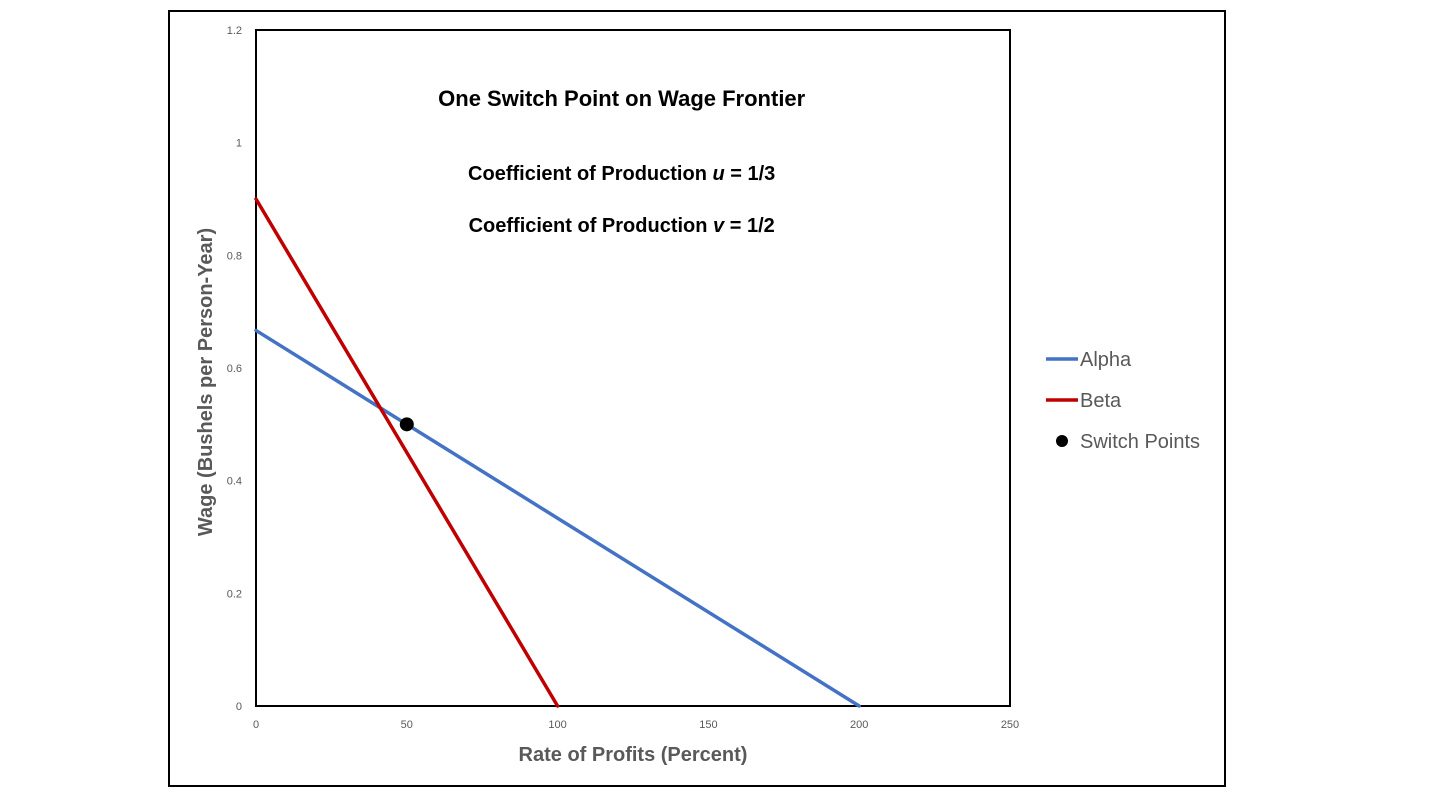  Describe the element at coordinates (234, 31) in the screenshot. I see `y-tick-label: 1.2` at that location.